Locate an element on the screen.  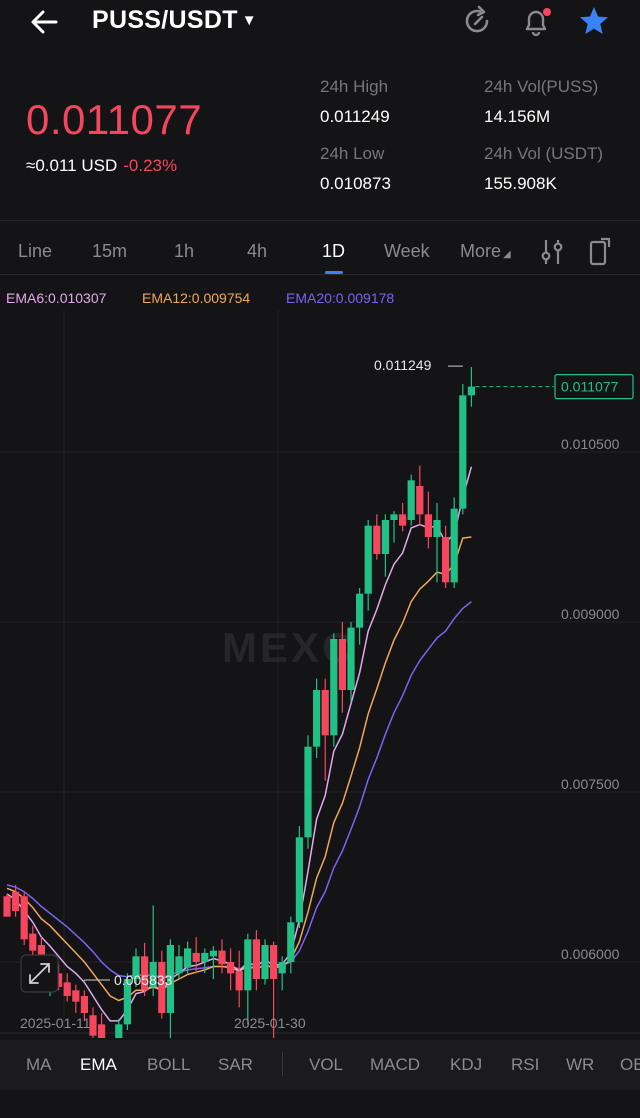
star-icon is located at coordinates (594, 21).